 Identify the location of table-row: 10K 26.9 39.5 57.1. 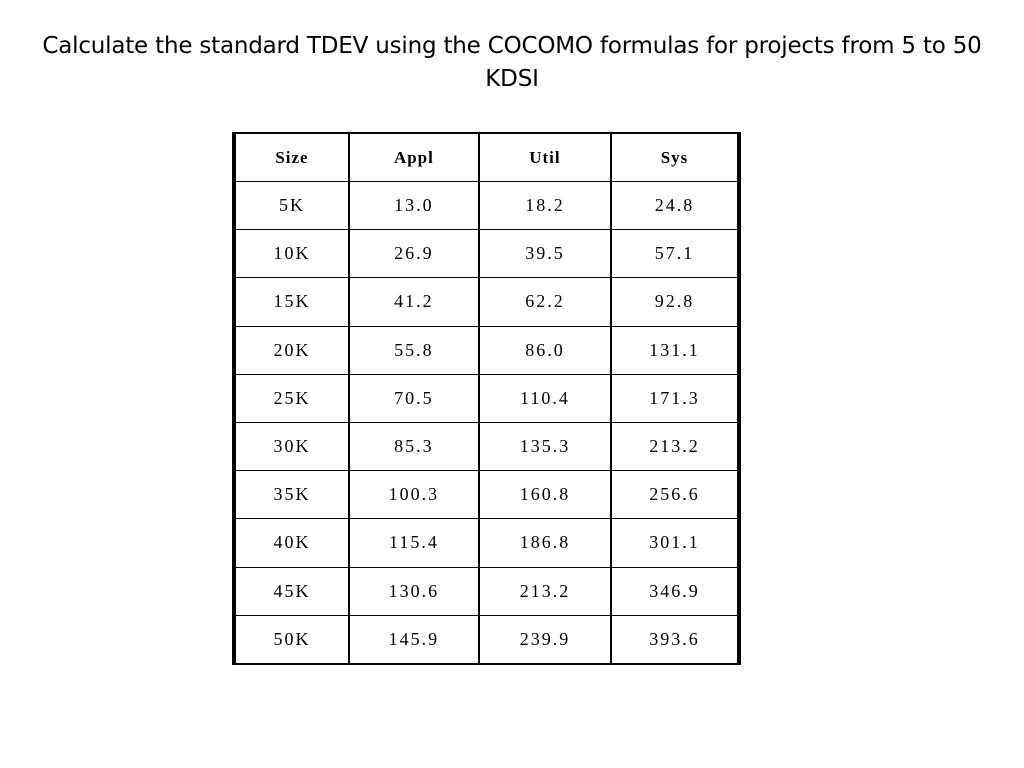
(486, 254).